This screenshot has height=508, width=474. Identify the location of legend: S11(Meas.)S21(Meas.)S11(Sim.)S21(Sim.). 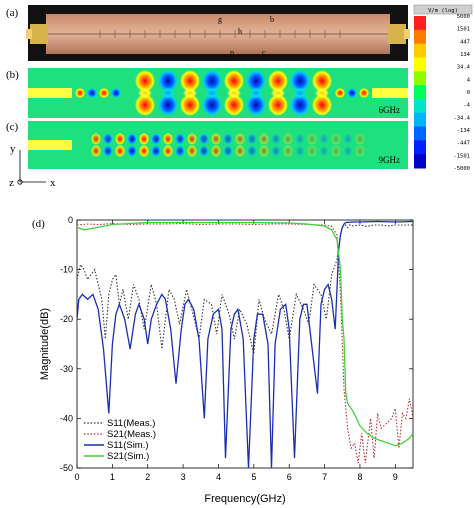
(120, 440).